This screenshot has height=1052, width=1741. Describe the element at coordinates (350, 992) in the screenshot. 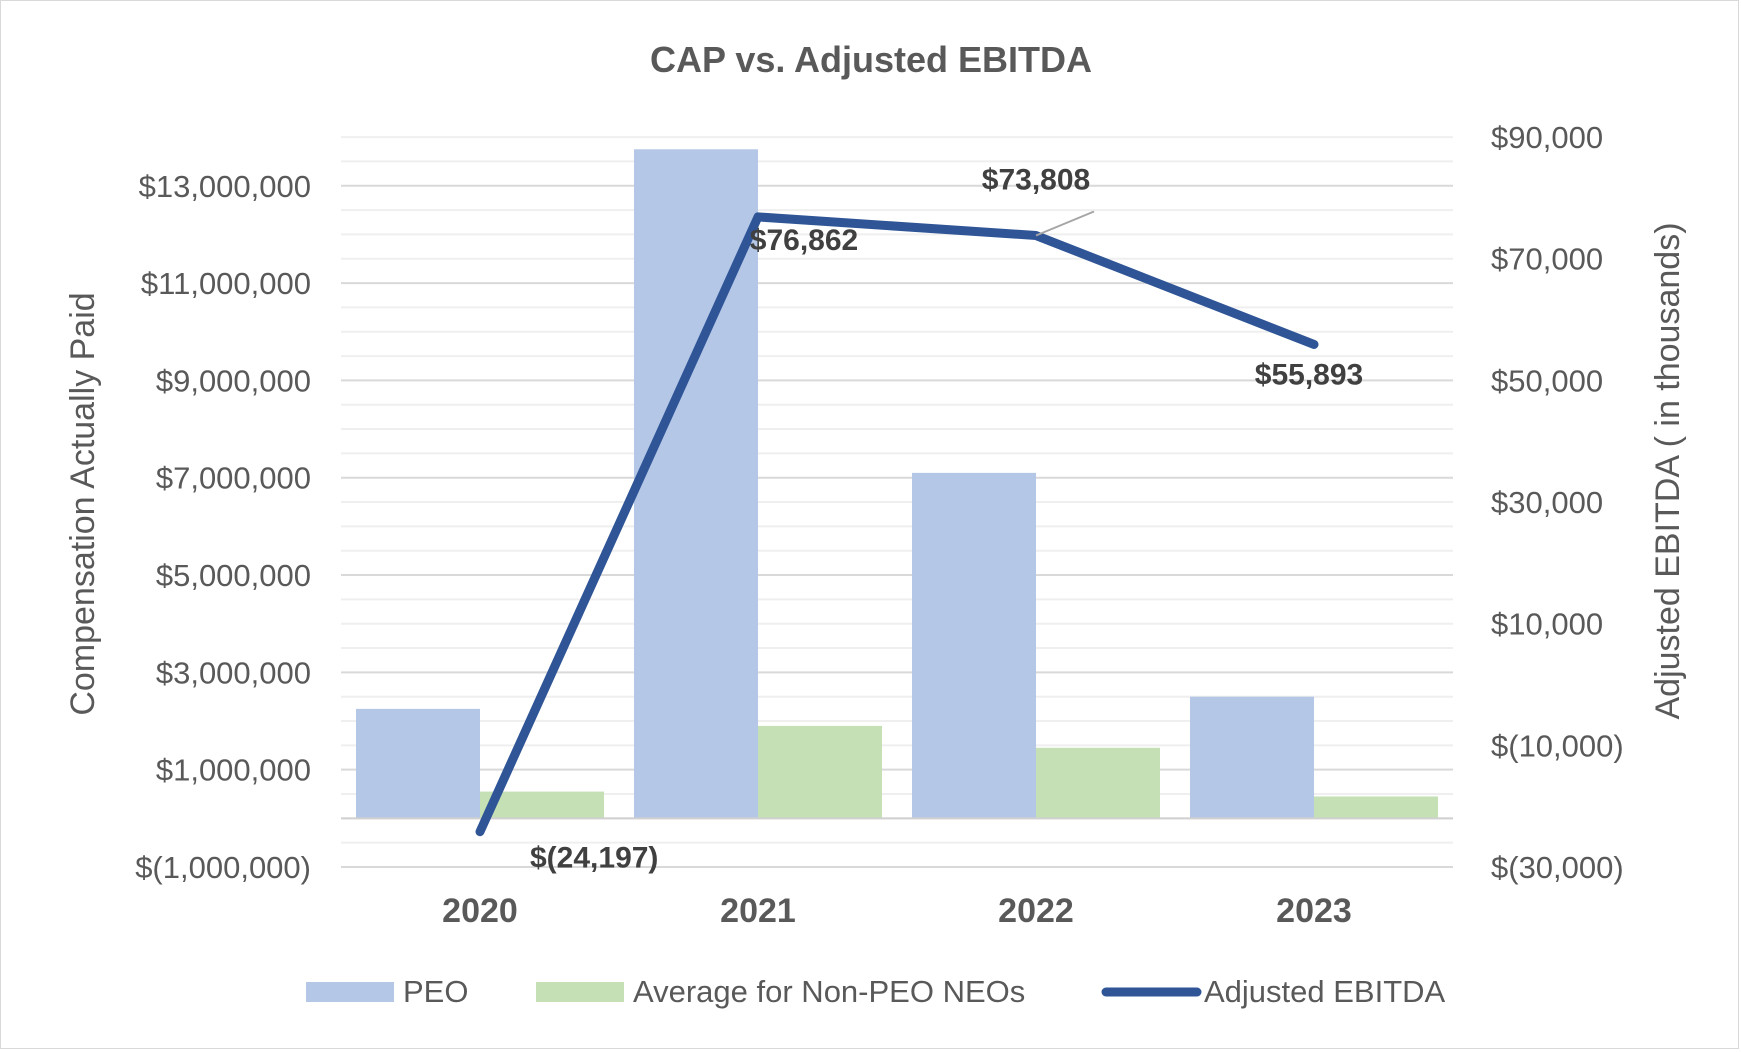

I see `legend-swatch-peo` at that location.